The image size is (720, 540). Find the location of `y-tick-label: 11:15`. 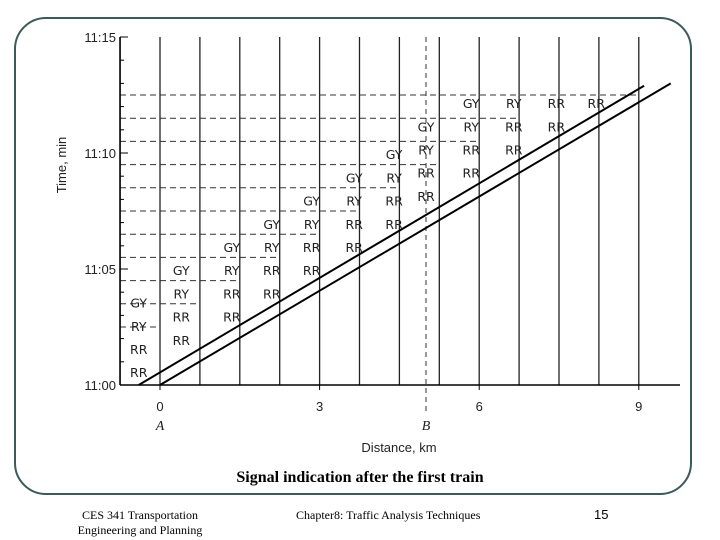

y-tick-label: 11:15 is located at coordinates (100, 37).